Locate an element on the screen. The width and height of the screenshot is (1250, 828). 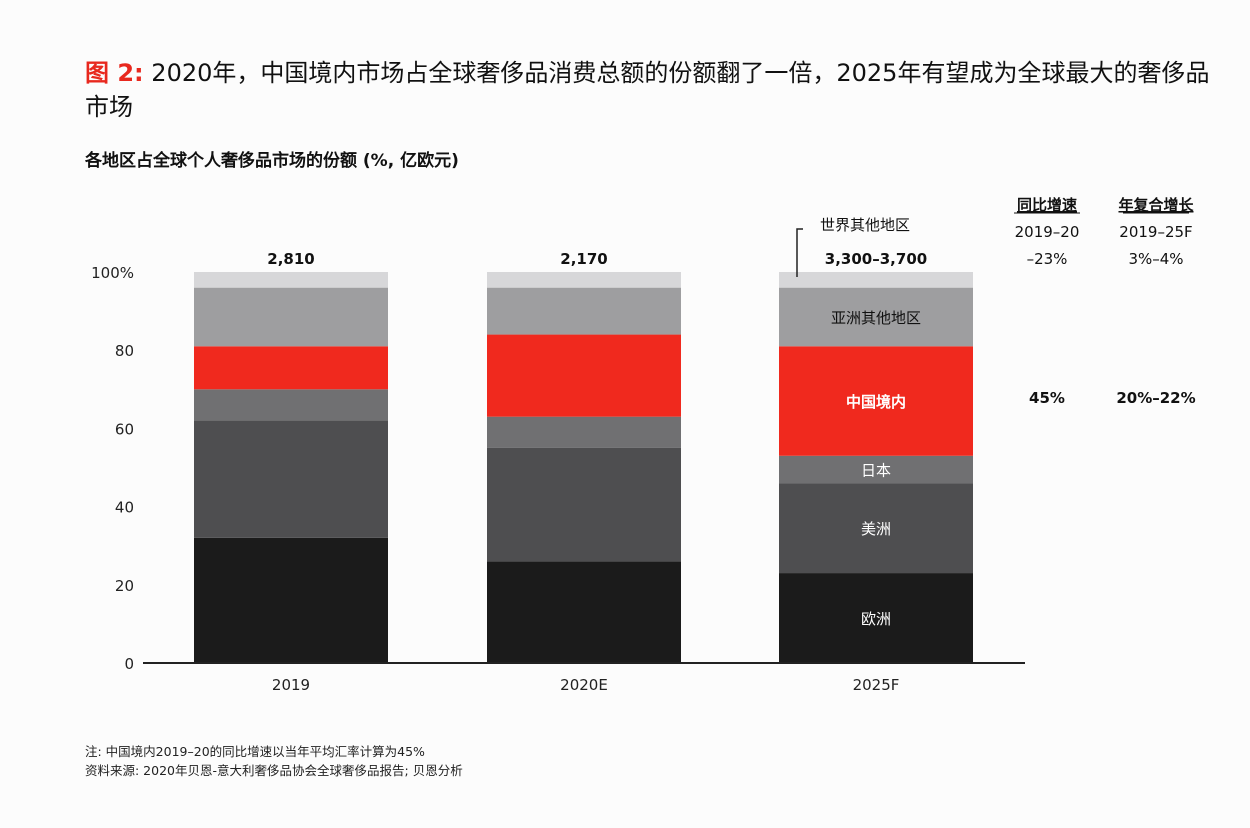
chart-title: 各地区占全球个人奢侈品市场的份额 (%, 亿欧元) is located at coordinates (272, 161).